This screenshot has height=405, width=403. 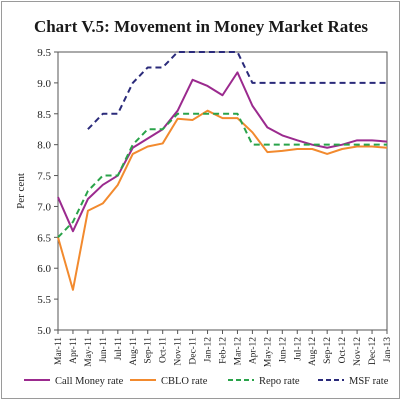 I want to click on y-axis-label: Per cent, so click(x=21, y=191).